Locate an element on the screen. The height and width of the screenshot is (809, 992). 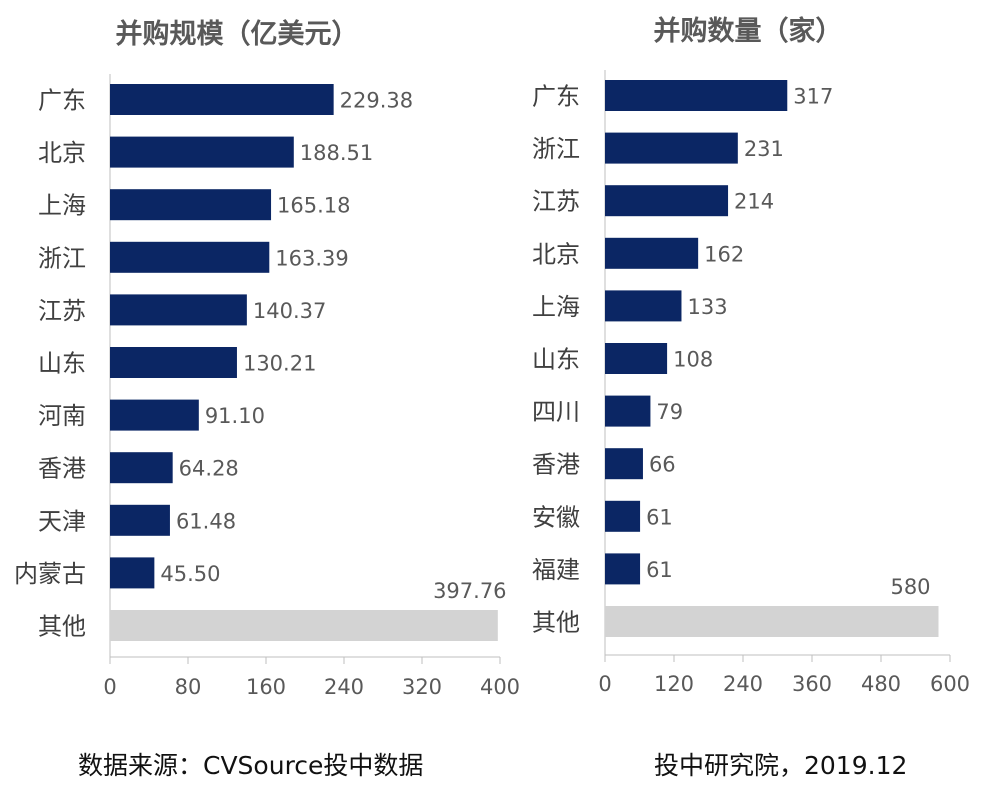
category-label-scale-0: 广东 is located at coordinates (62, 101).